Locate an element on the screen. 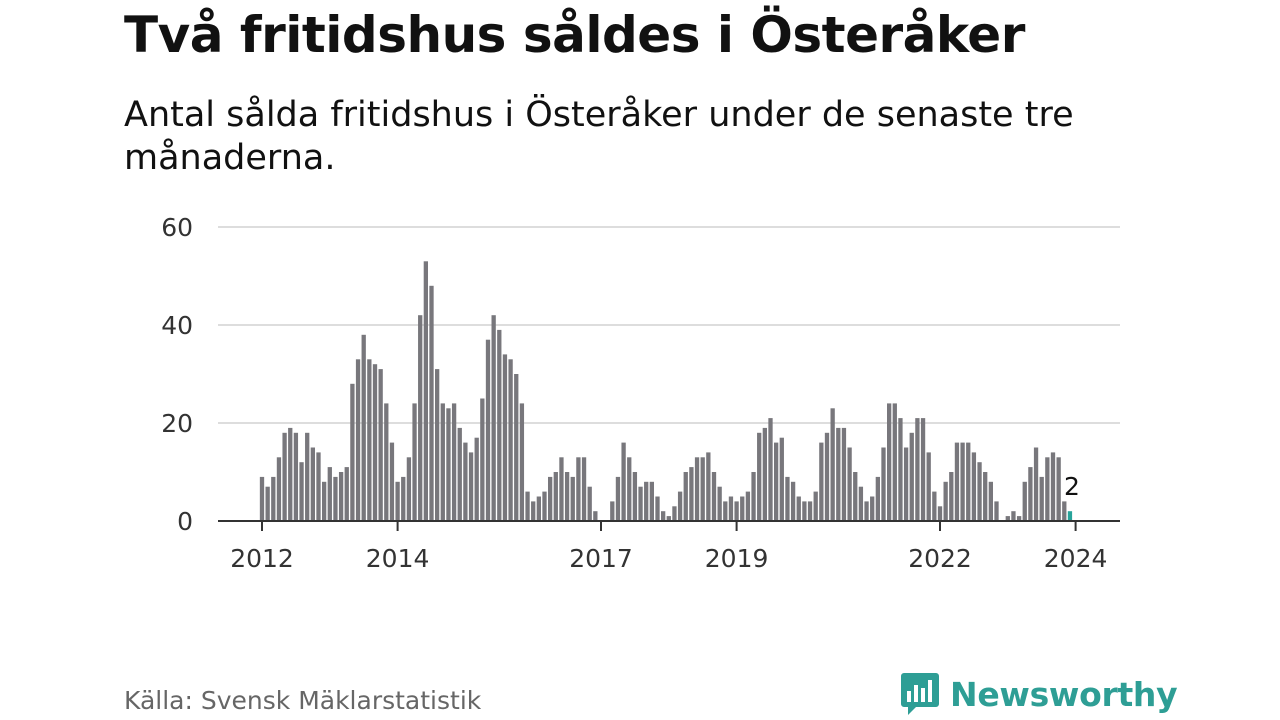 This screenshot has height=720, width=1280. x-tick-label: 2024 is located at coordinates (1076, 558).